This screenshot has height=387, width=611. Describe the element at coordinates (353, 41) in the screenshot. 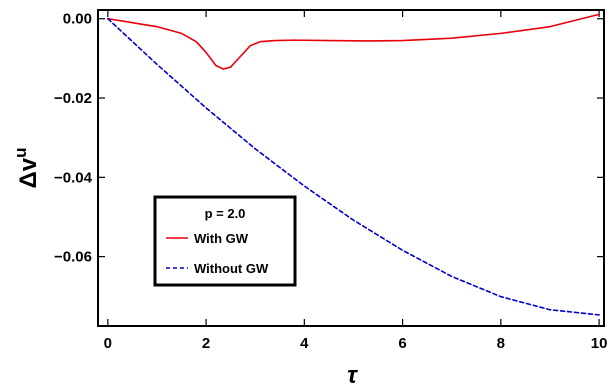

I see `series-line-with-gw` at that location.